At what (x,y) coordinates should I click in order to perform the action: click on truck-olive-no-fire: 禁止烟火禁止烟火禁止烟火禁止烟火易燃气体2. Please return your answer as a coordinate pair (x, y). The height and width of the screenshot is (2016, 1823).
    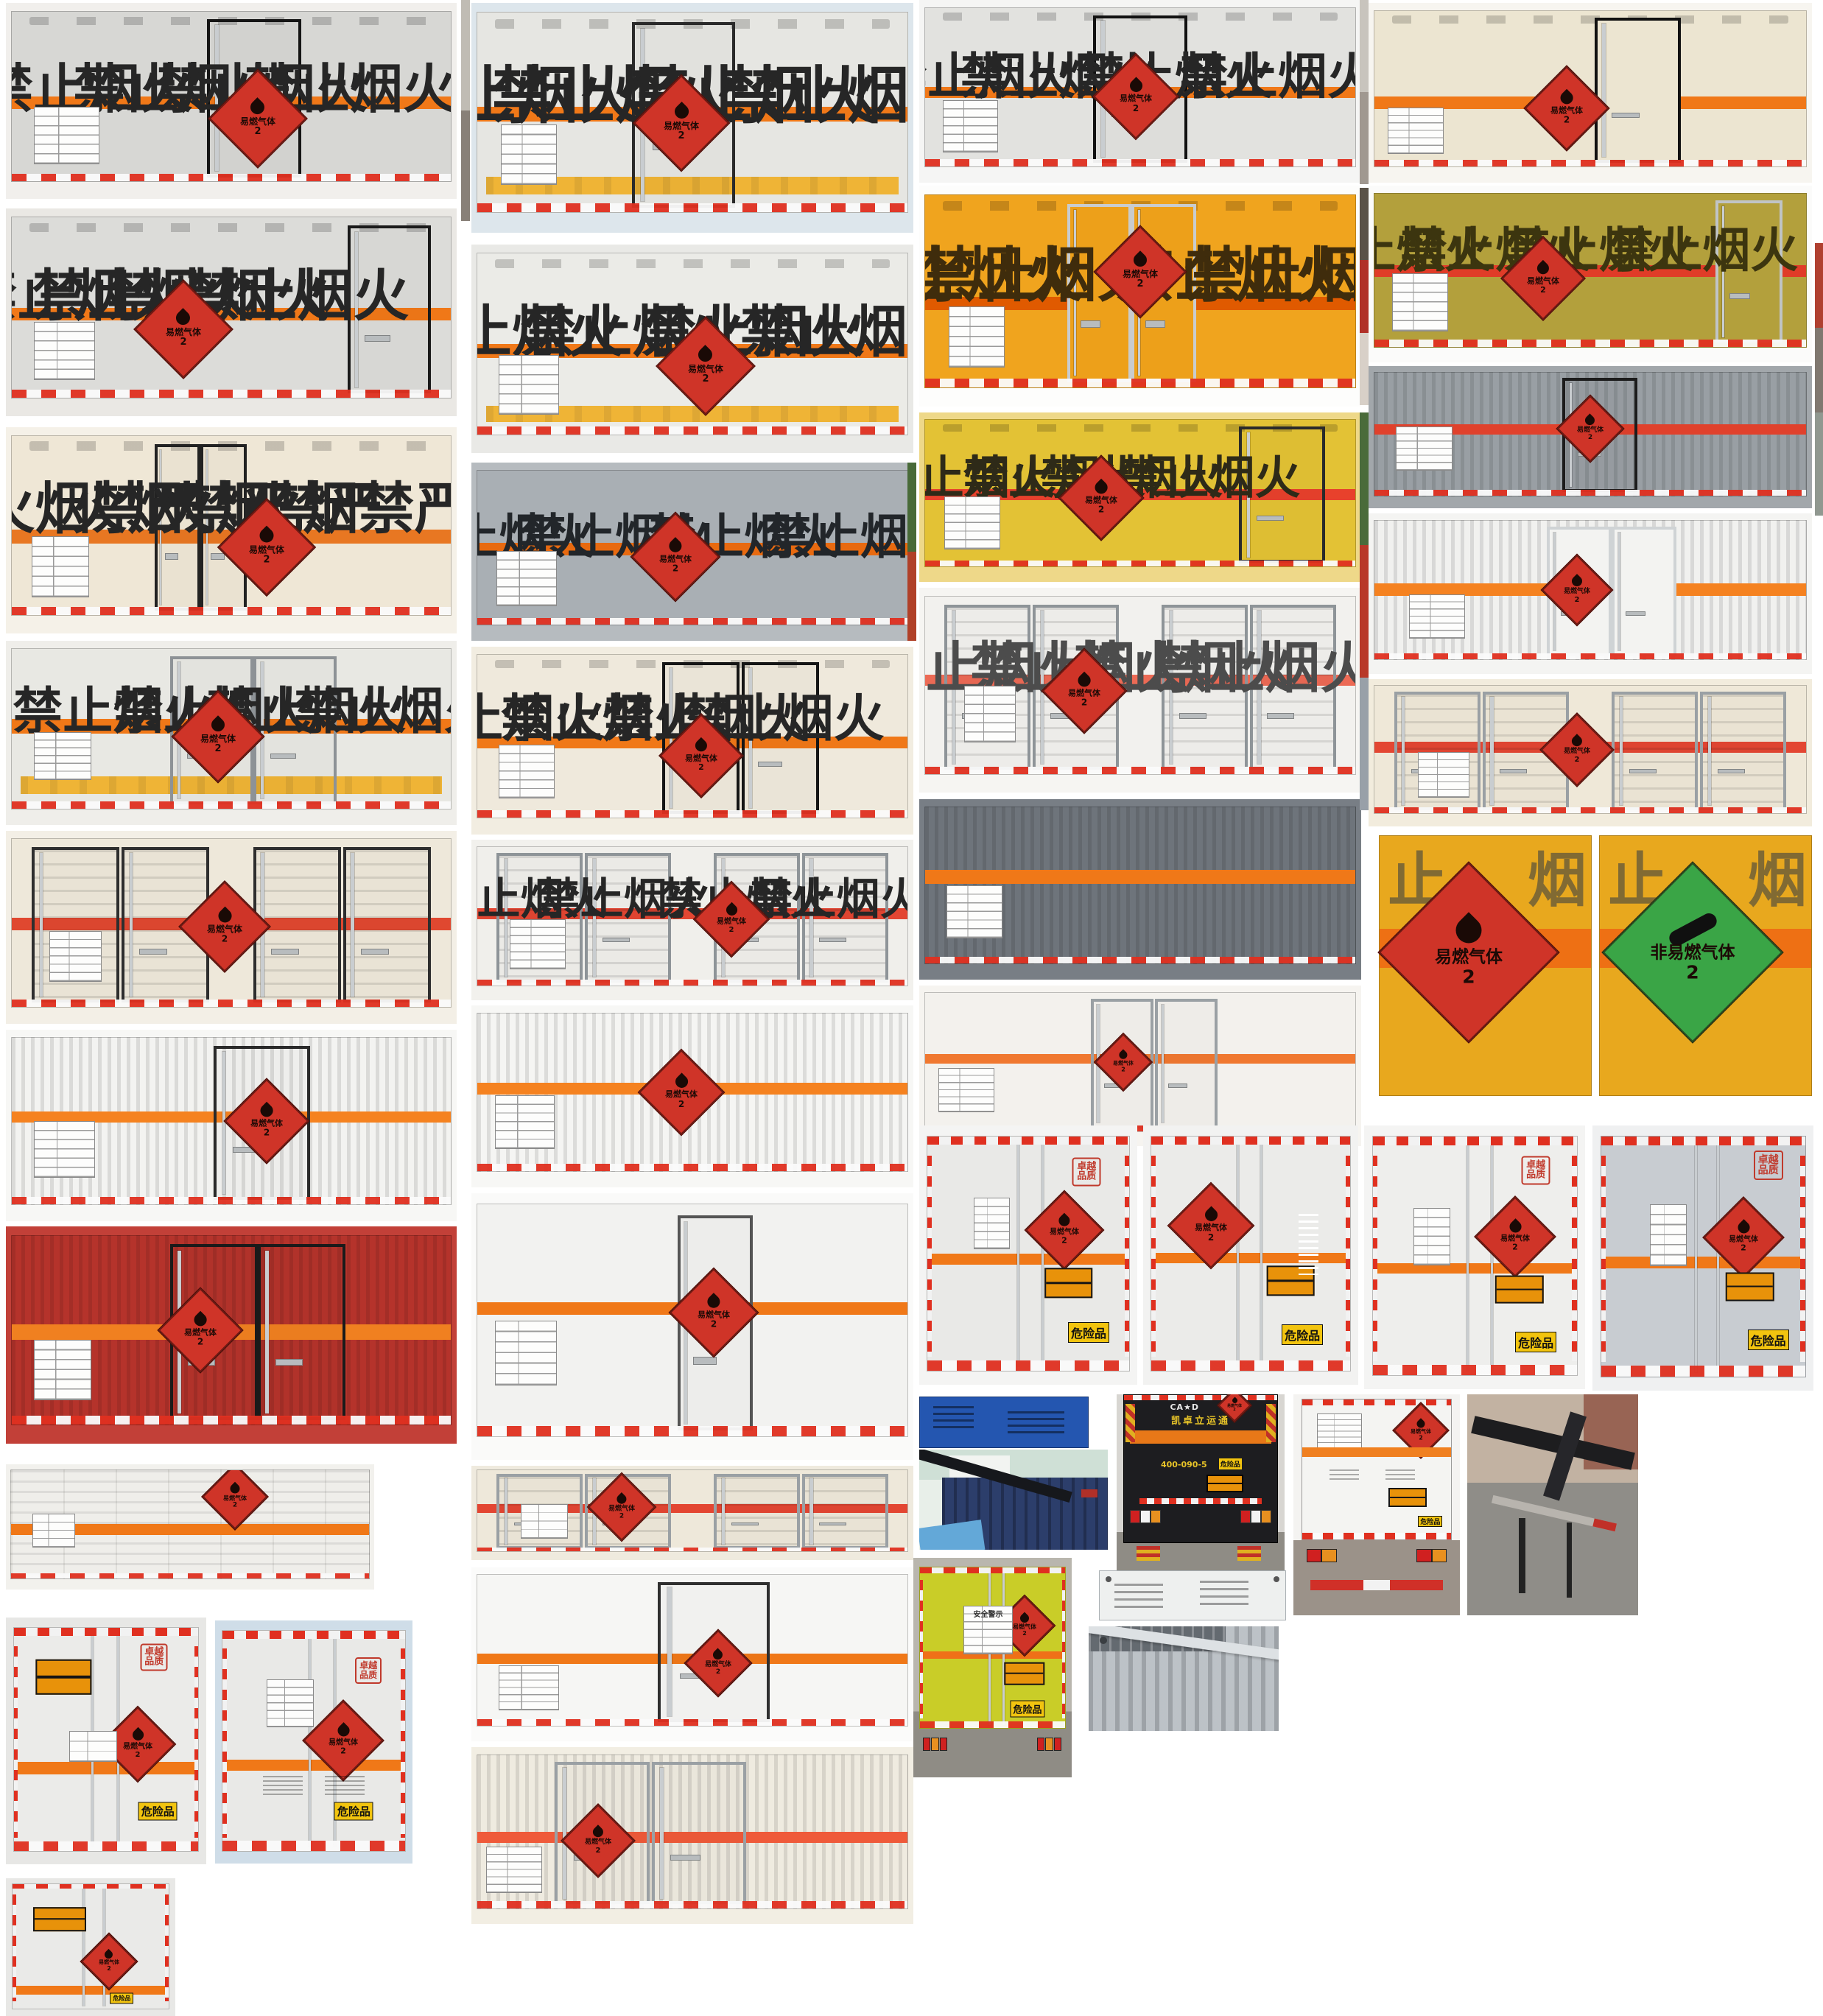
    Looking at the image, I should click on (1590, 274).